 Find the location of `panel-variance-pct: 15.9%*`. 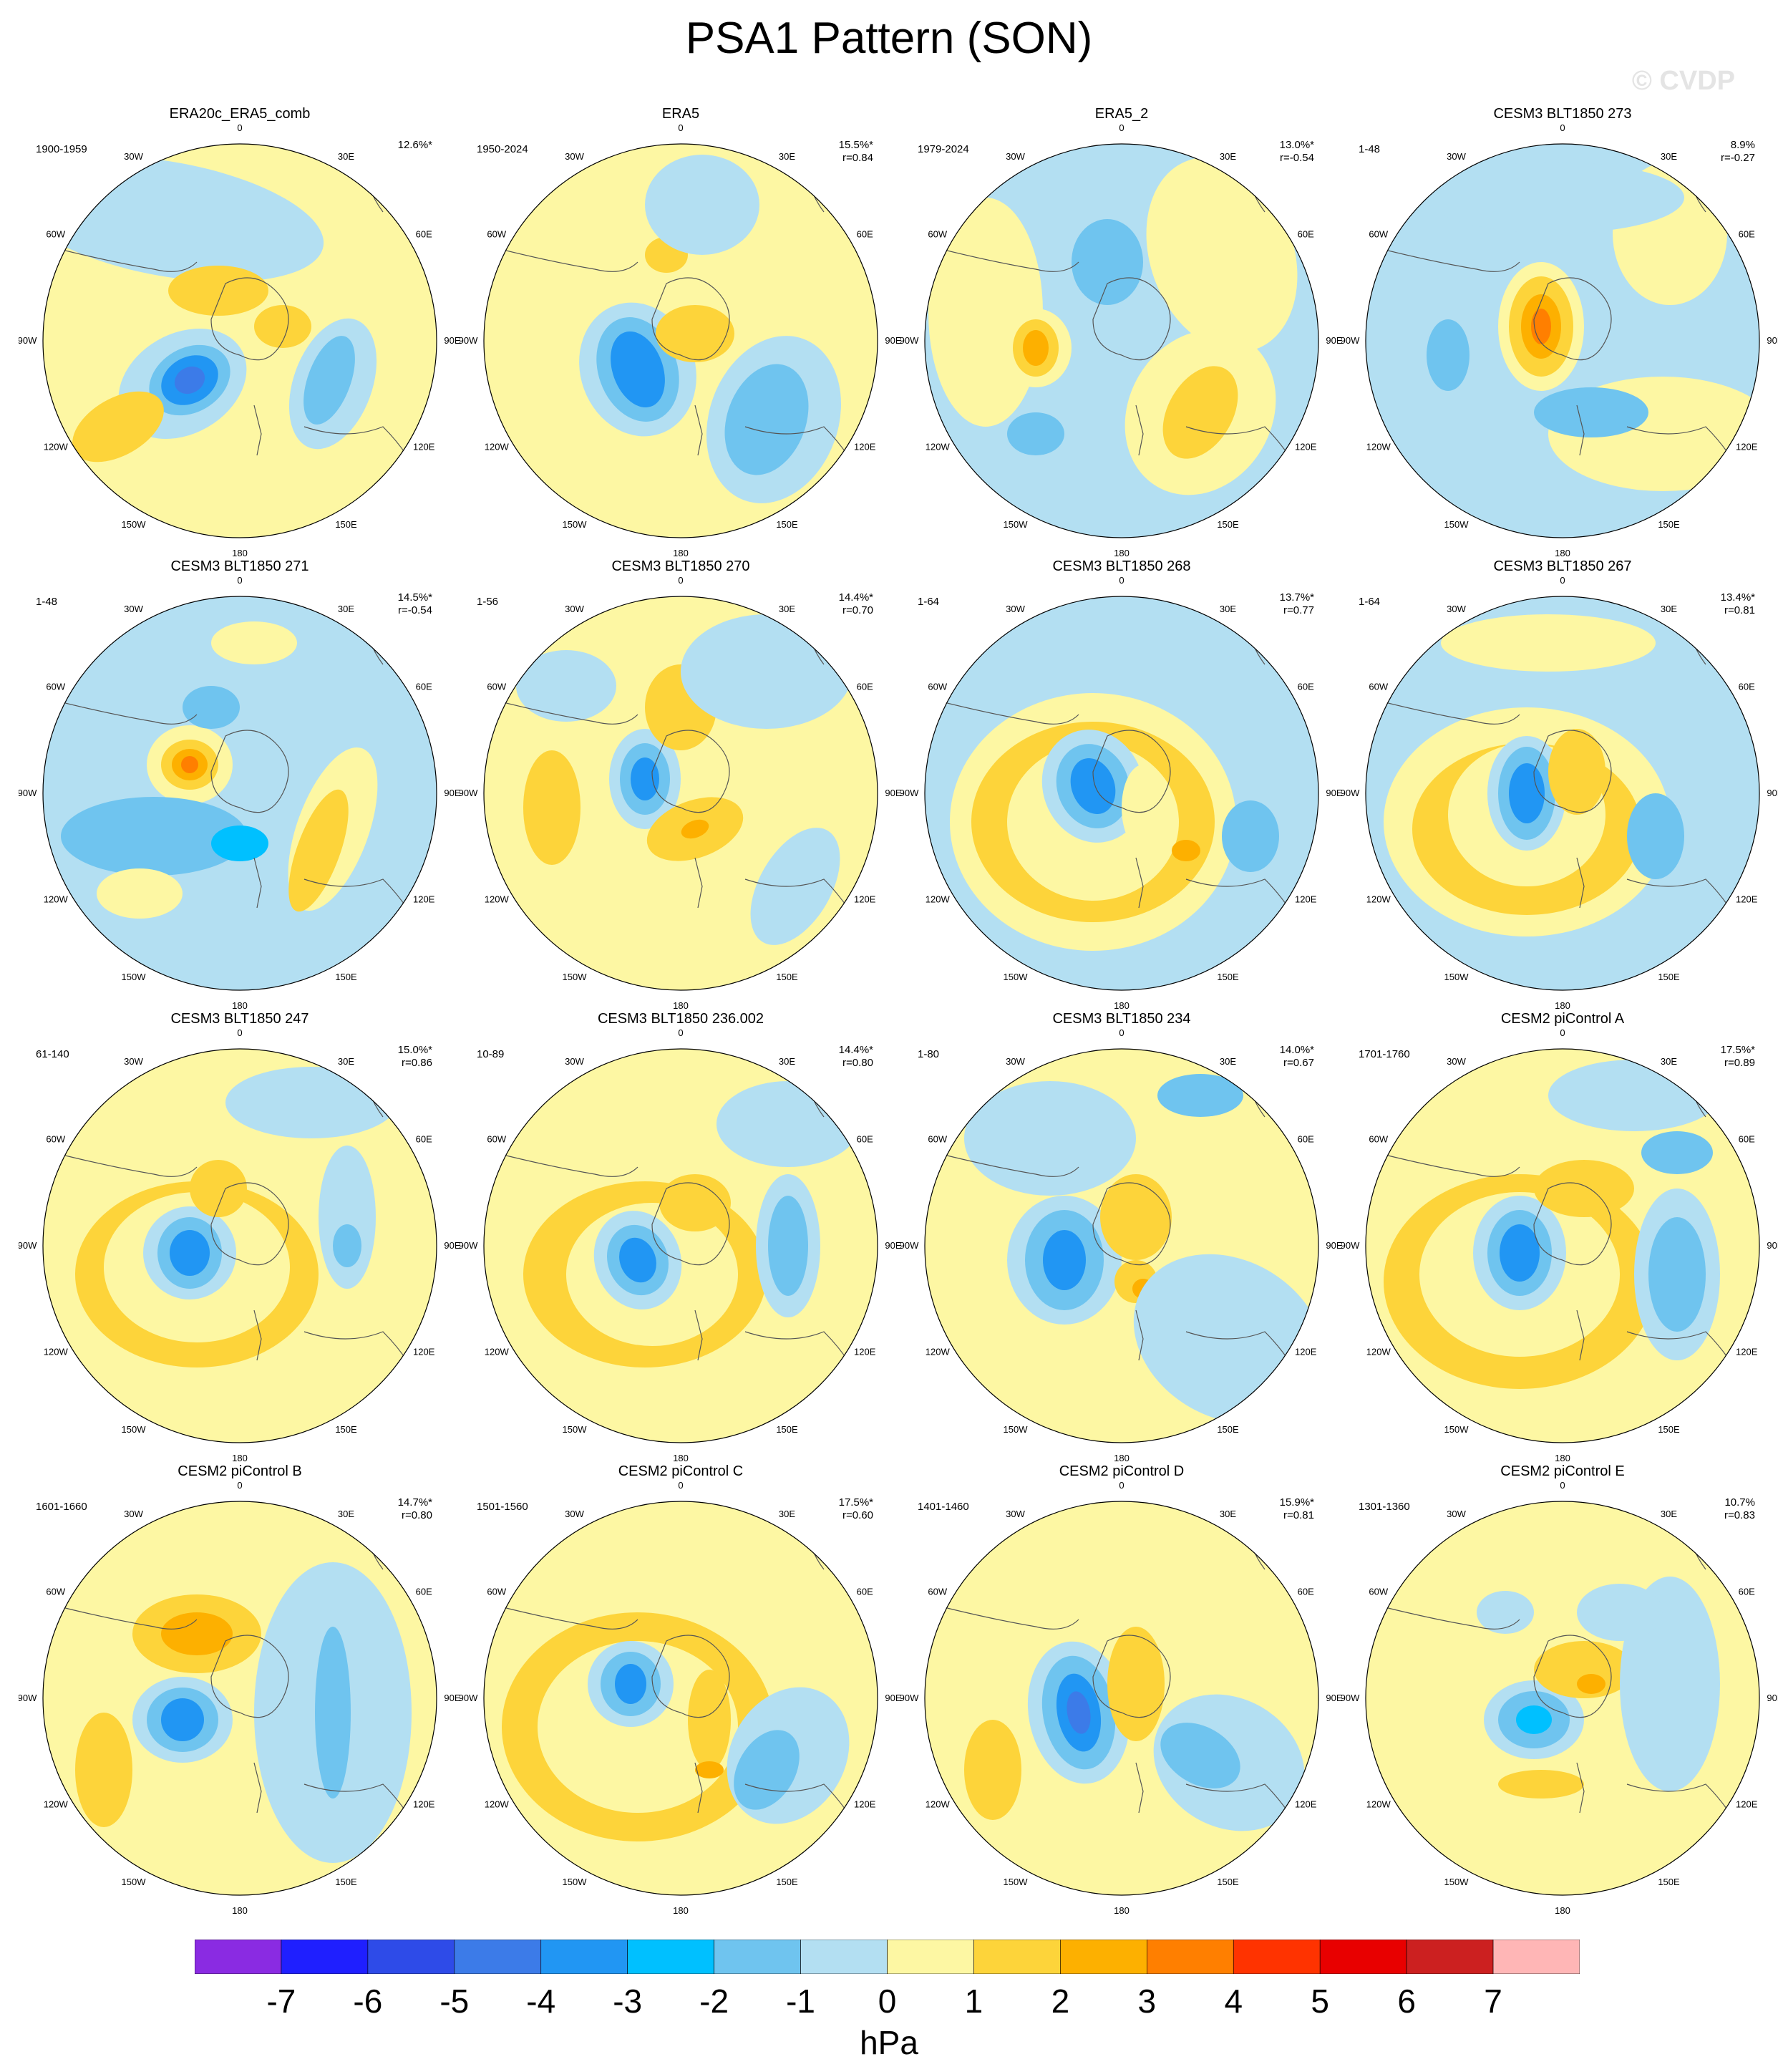

panel-variance-pct: 15.9%* is located at coordinates (1296, 1502).